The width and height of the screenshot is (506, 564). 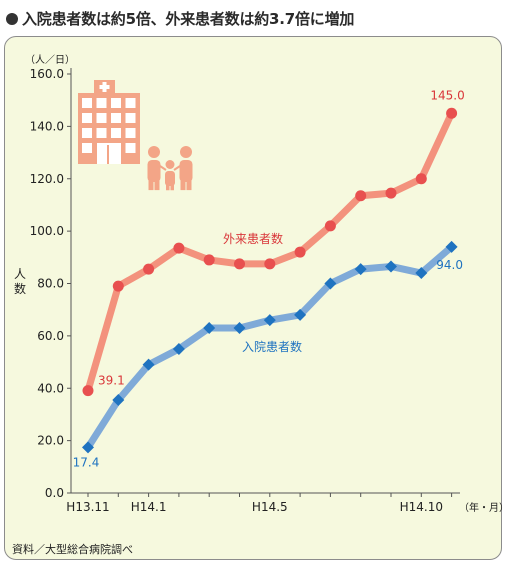 I want to click on y-tick-label: 0.0, so click(x=54, y=493).